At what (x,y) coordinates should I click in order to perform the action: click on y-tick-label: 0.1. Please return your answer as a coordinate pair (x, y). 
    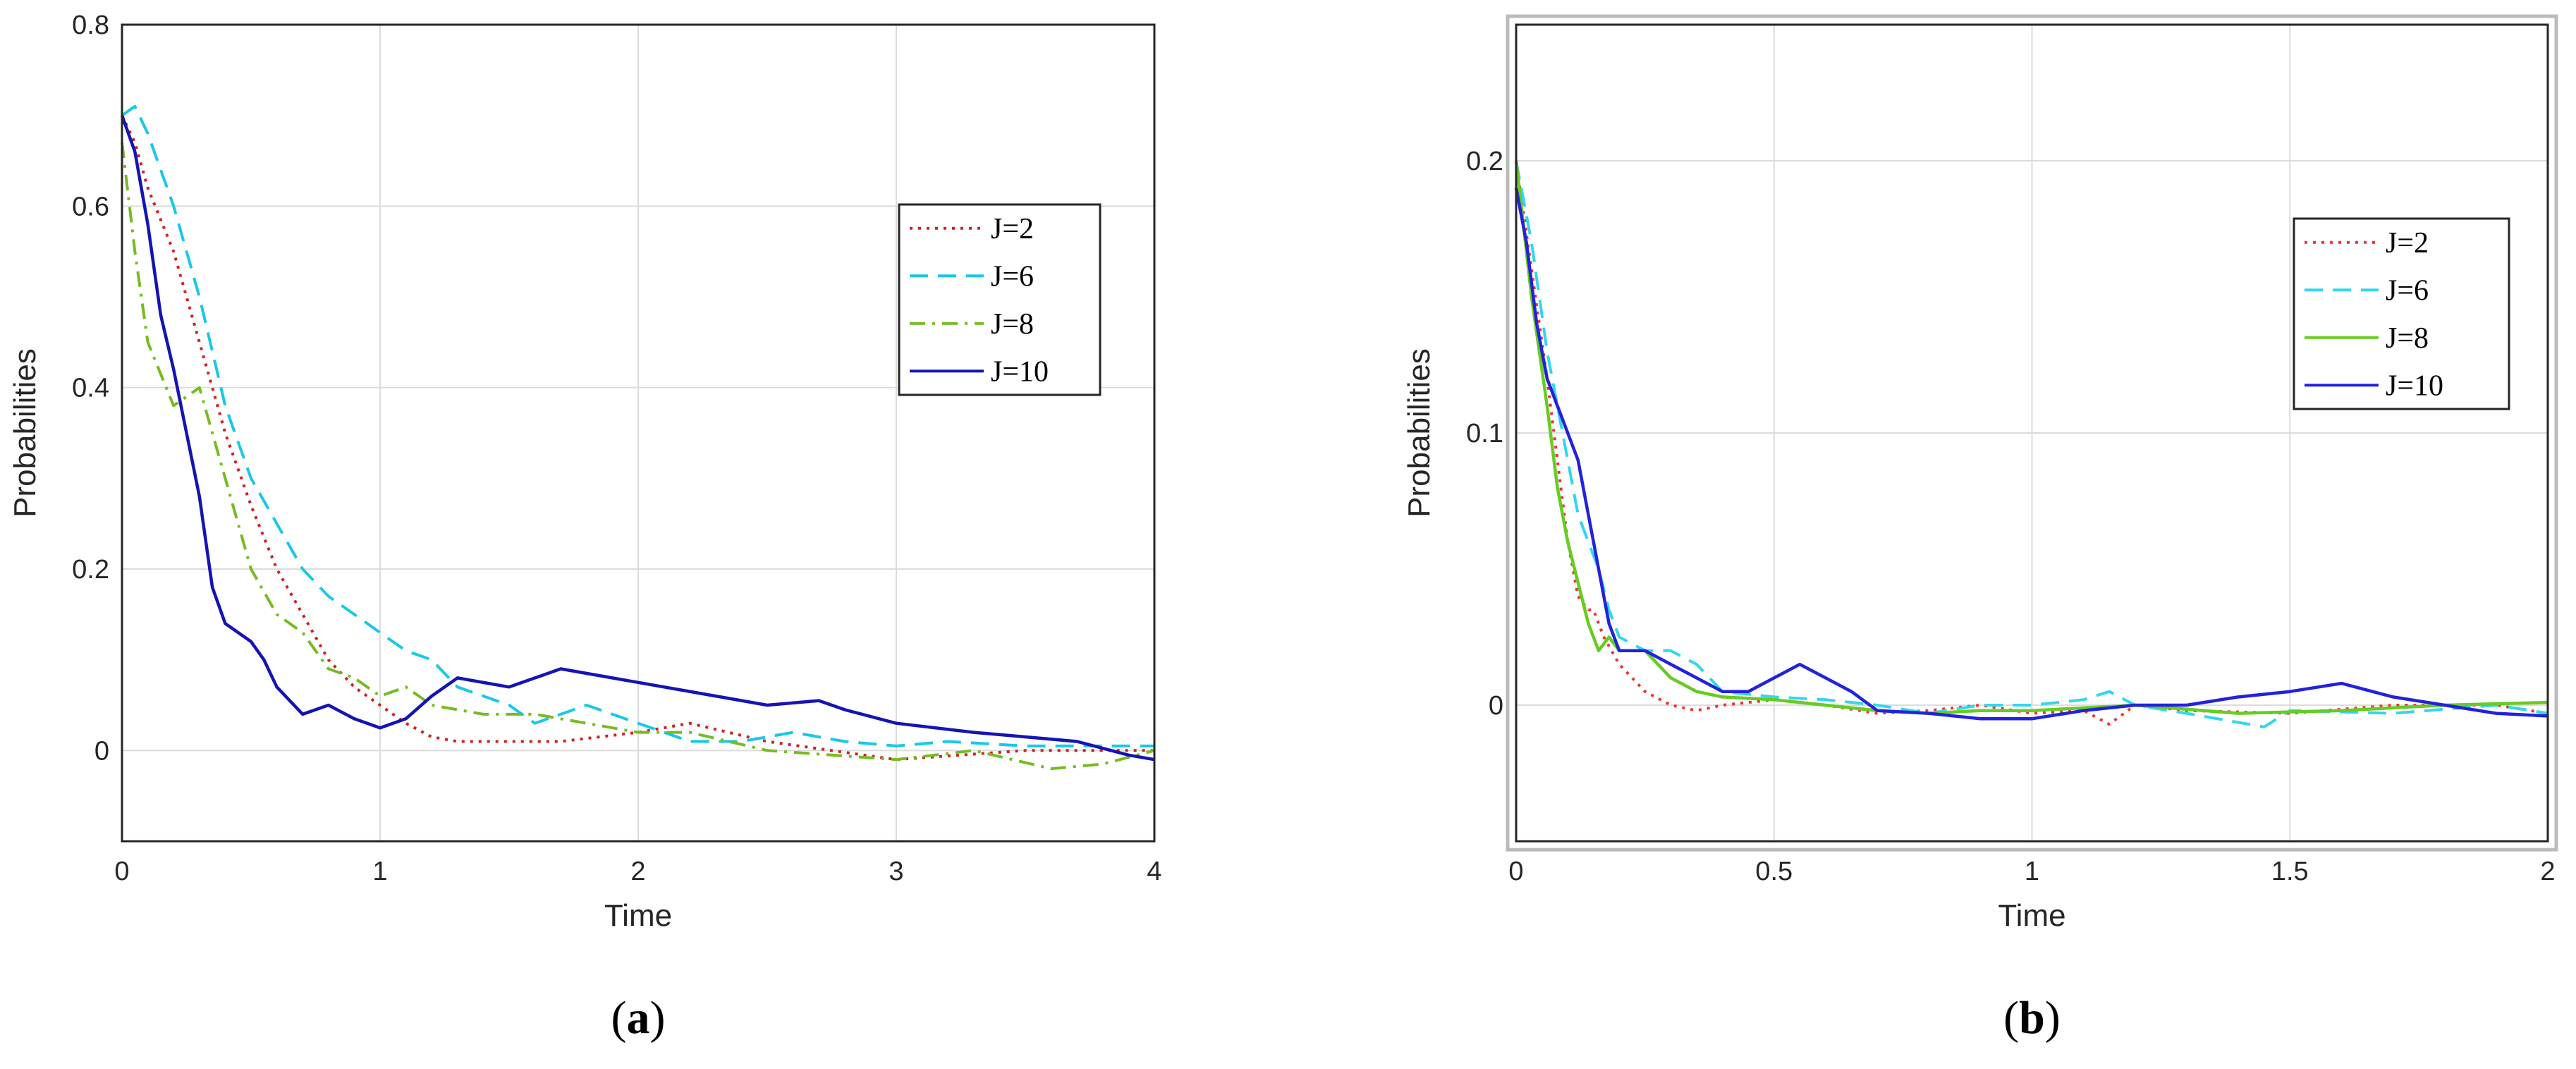
    Looking at the image, I should click on (1485, 433).